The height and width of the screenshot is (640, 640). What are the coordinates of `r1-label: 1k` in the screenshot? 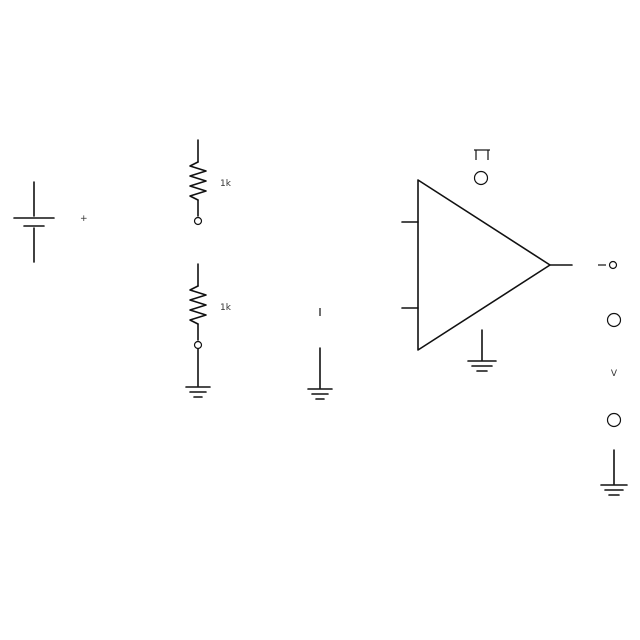 It's located at (226, 184).